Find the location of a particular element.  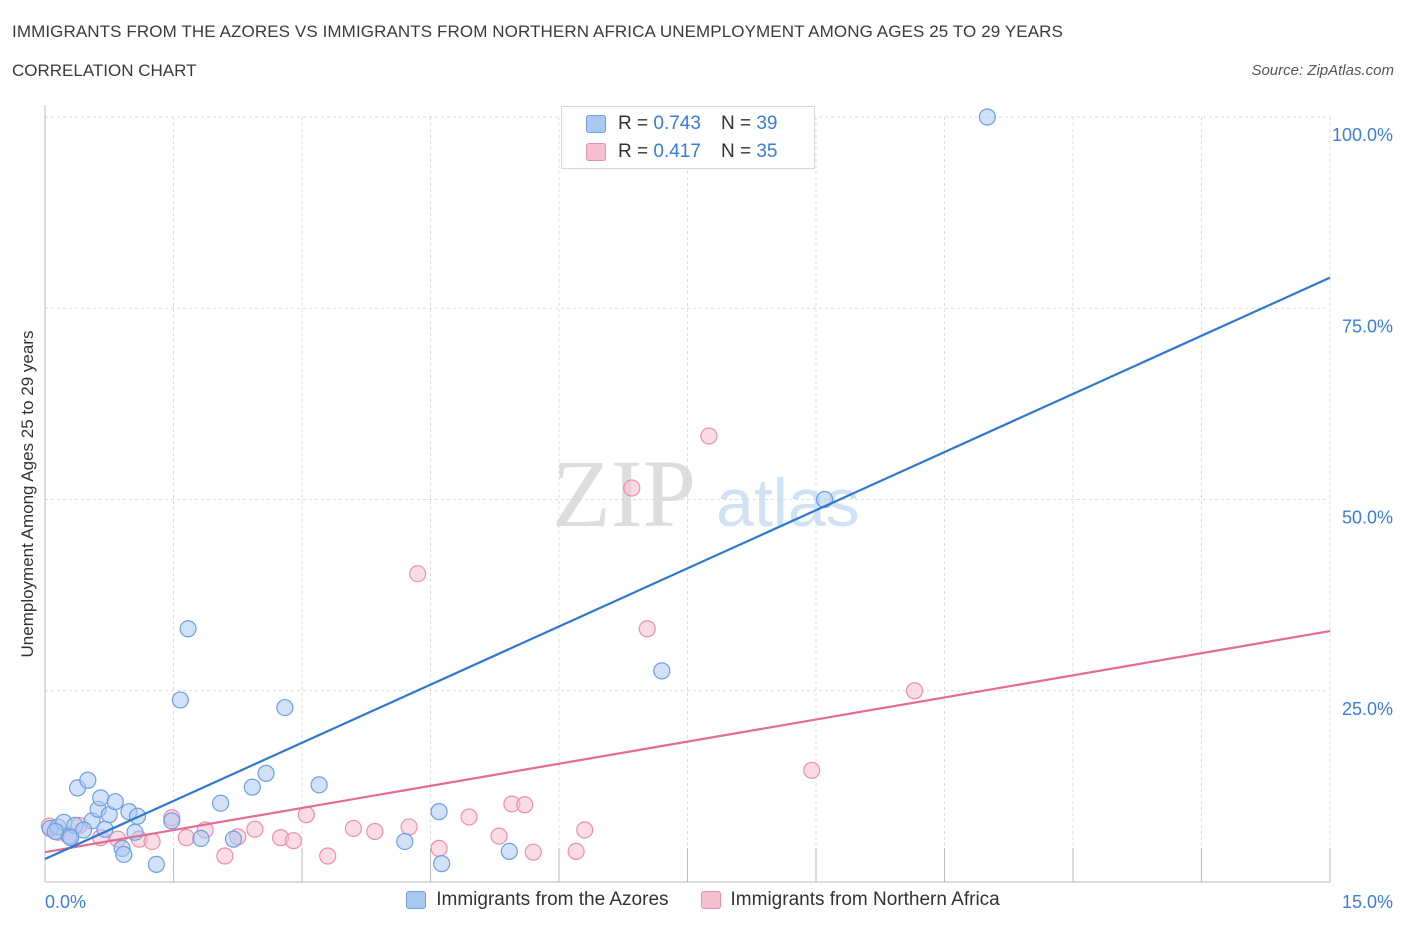

azores-legend-swatch is located at coordinates (416, 900).